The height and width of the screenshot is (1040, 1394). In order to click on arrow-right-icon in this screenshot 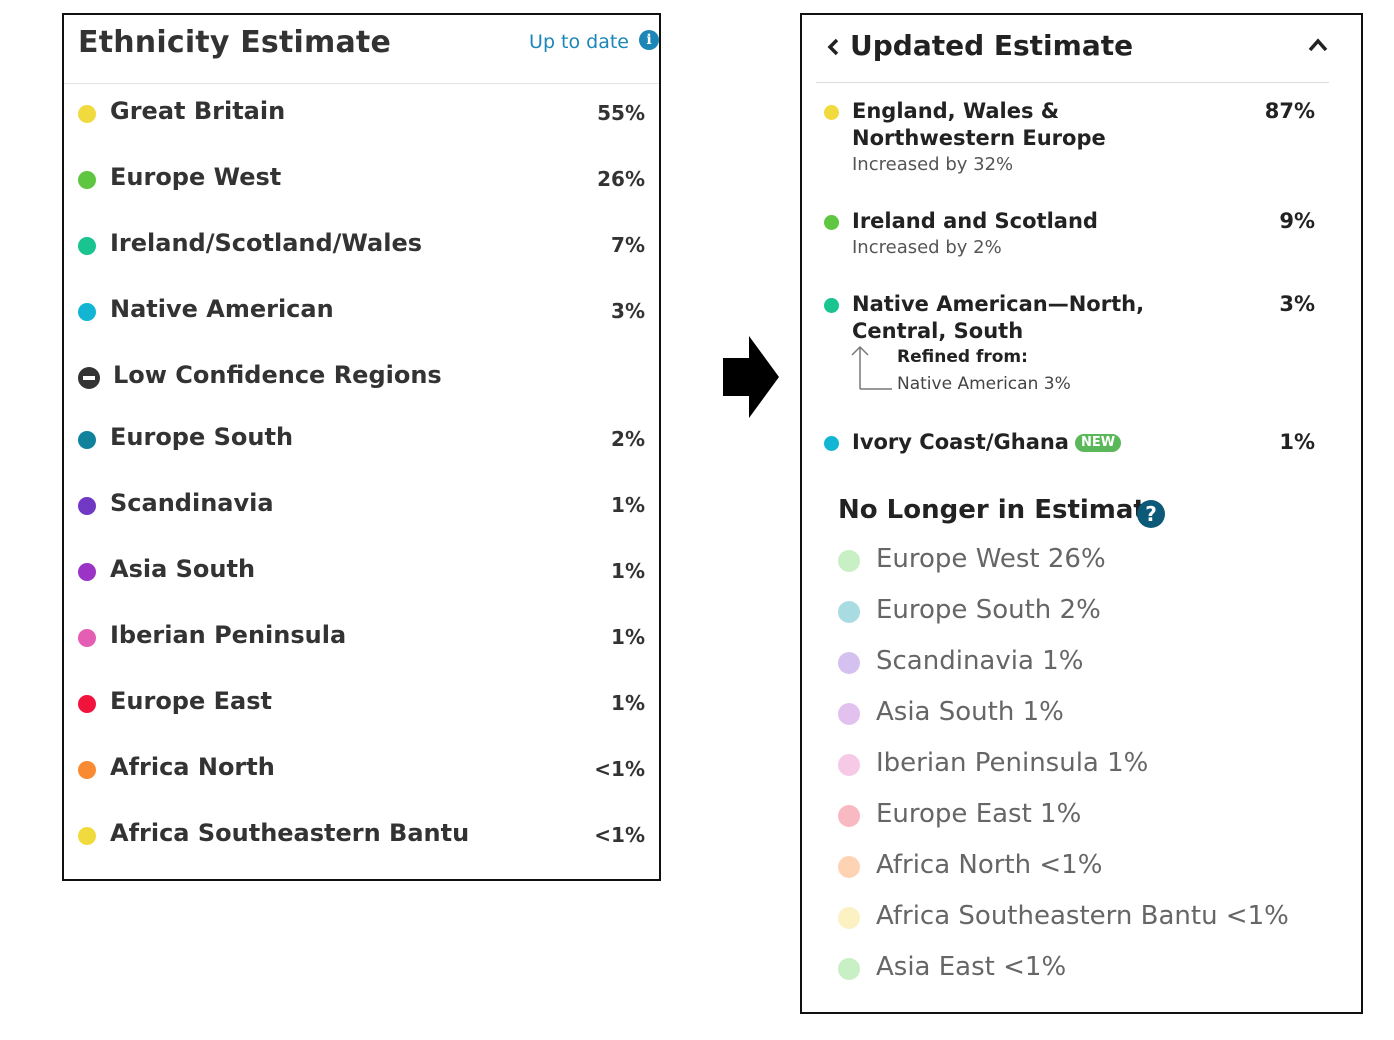, I will do `click(751, 377)`.